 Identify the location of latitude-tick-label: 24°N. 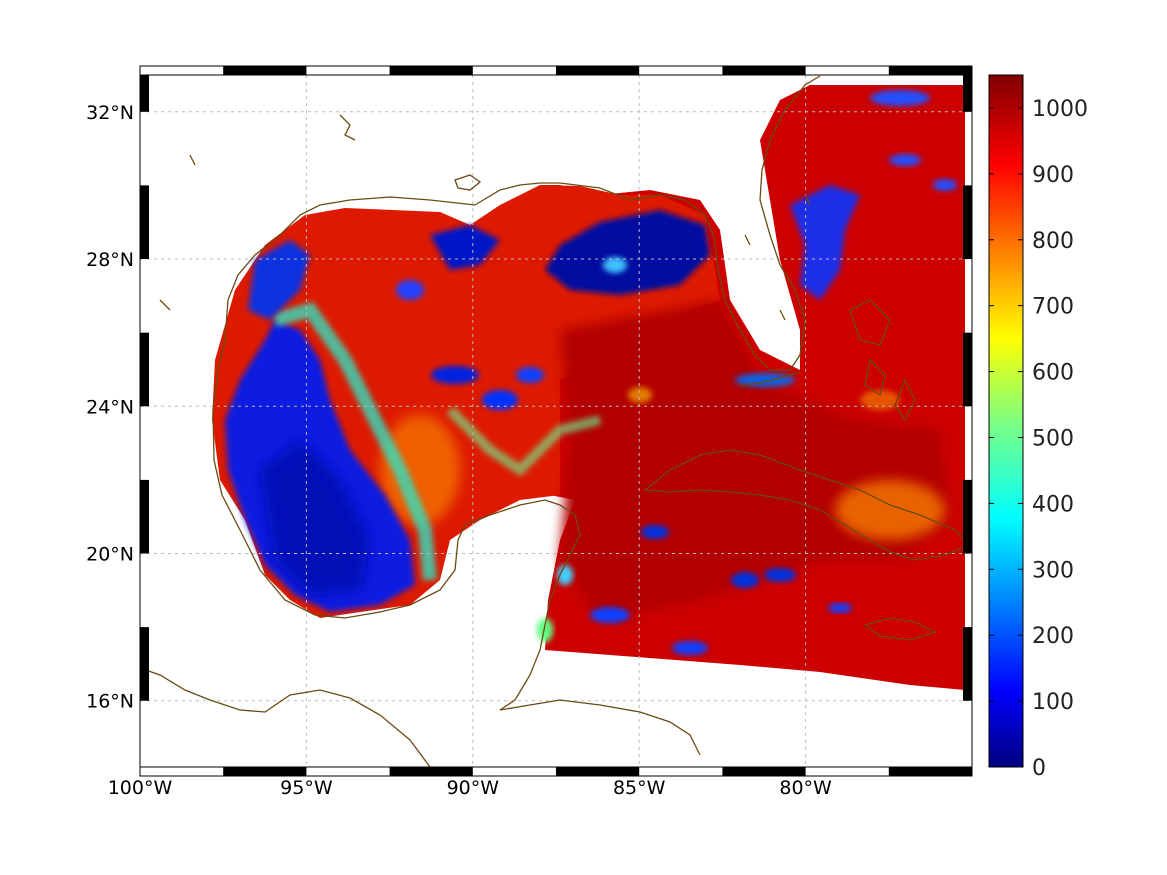
(110, 407).